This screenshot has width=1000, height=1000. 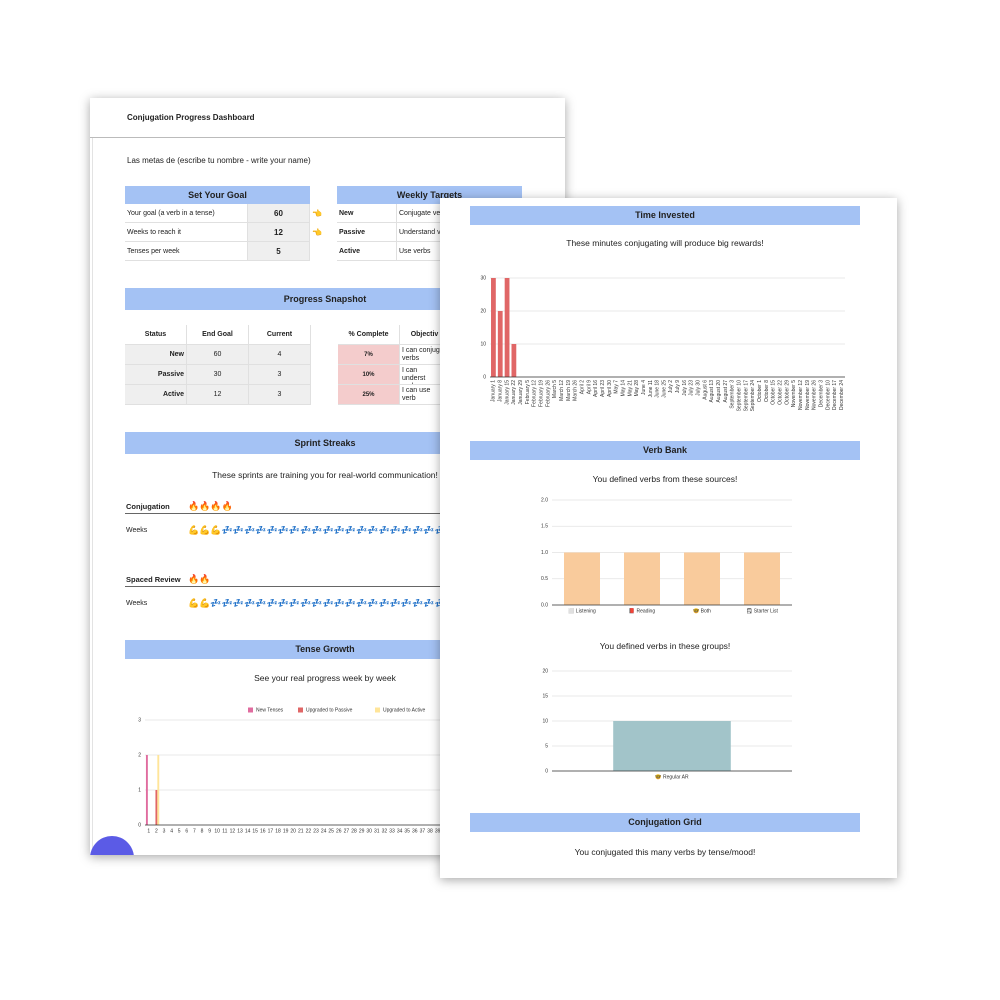 I want to click on x-tick-label: 8, so click(x=202, y=831).